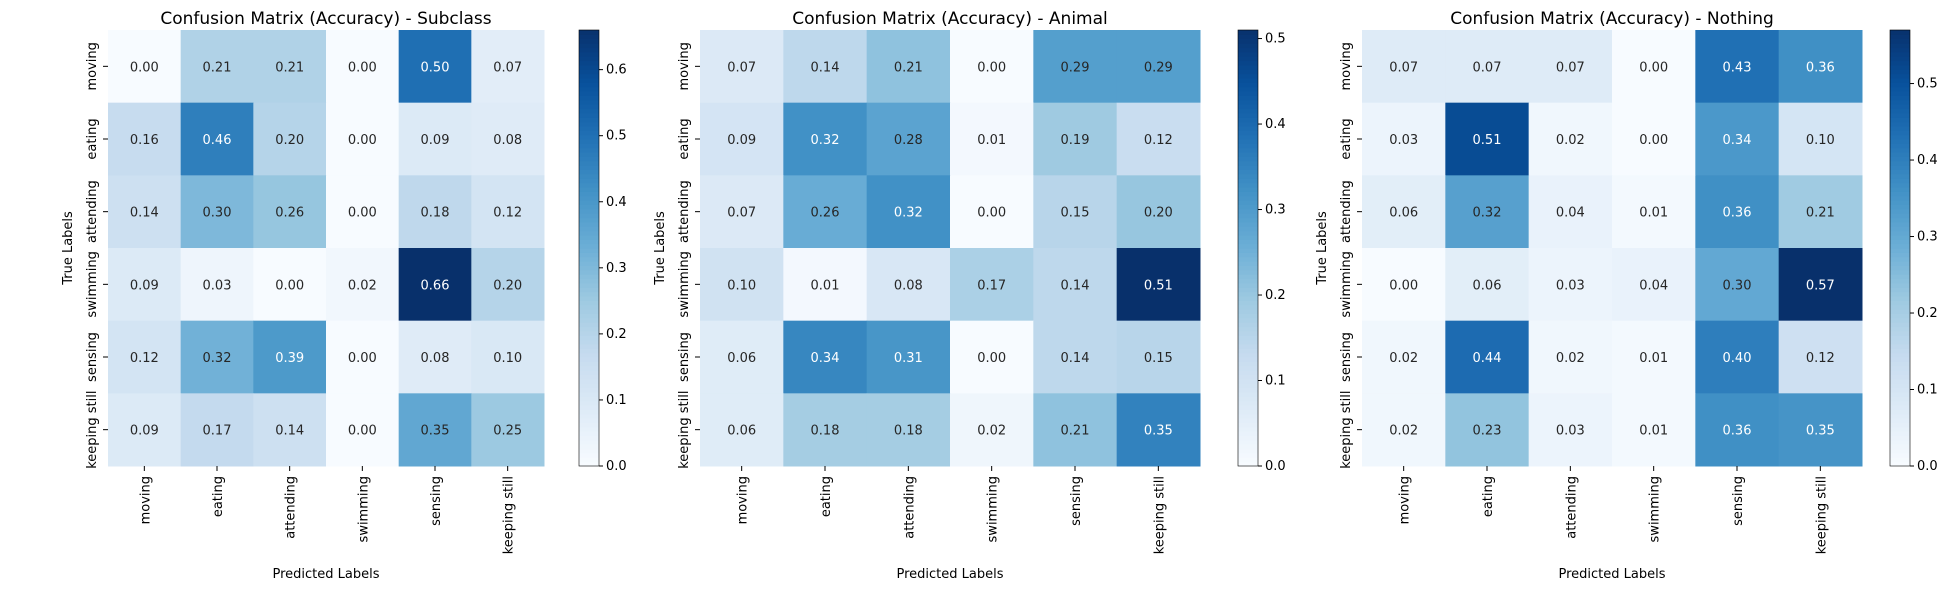 Image resolution: width=1951 pixels, height=590 pixels. I want to click on colorbar-frame, so click(589, 248).